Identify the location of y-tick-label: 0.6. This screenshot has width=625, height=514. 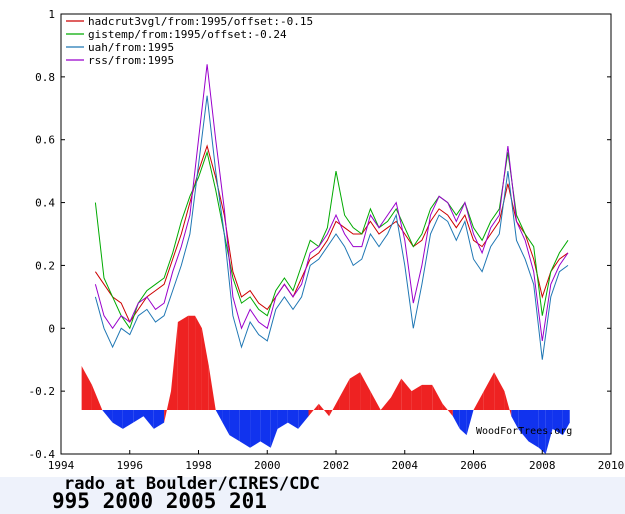
(45, 140).